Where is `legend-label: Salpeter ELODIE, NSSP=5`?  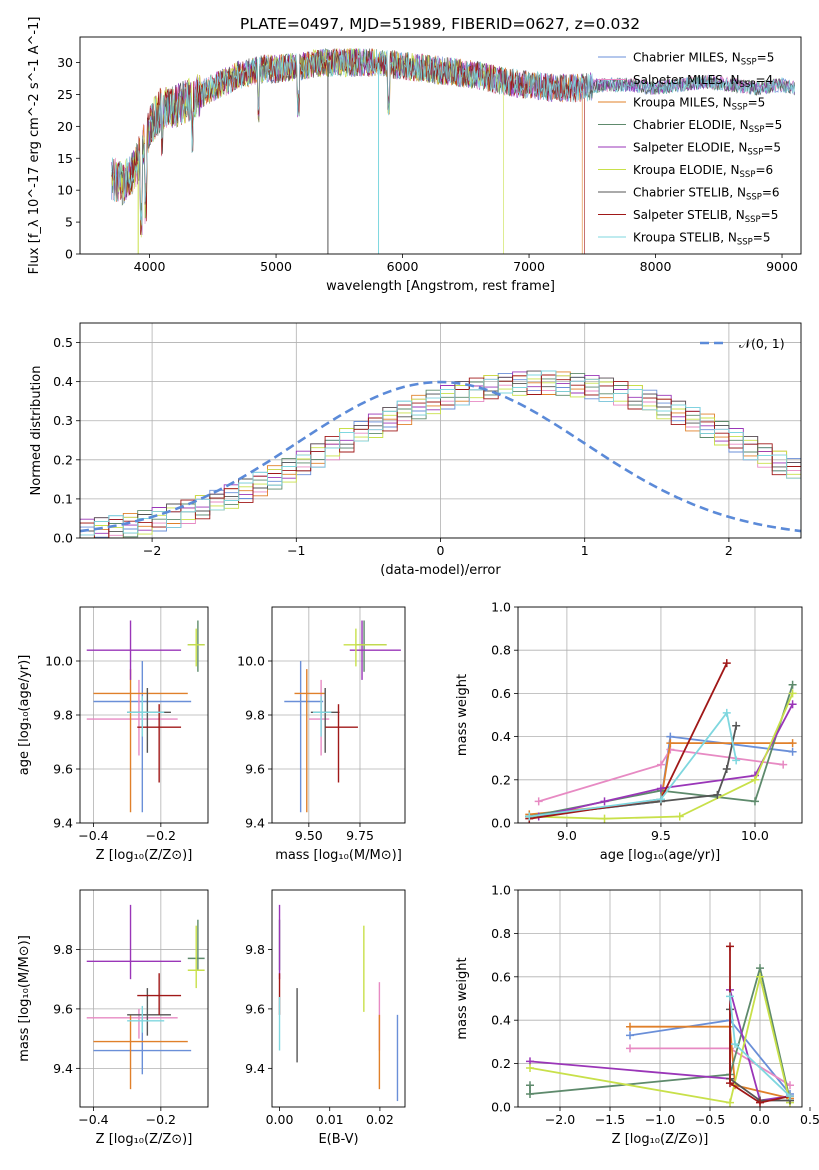
legend-label: Salpeter ELODIE, NSSP=5 is located at coordinates (707, 149).